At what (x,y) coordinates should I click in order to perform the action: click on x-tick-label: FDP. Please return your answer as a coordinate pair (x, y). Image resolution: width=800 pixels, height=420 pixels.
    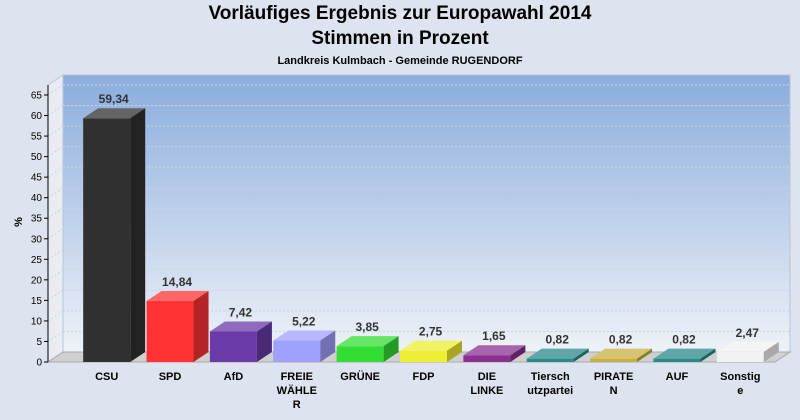
    Looking at the image, I should click on (424, 377).